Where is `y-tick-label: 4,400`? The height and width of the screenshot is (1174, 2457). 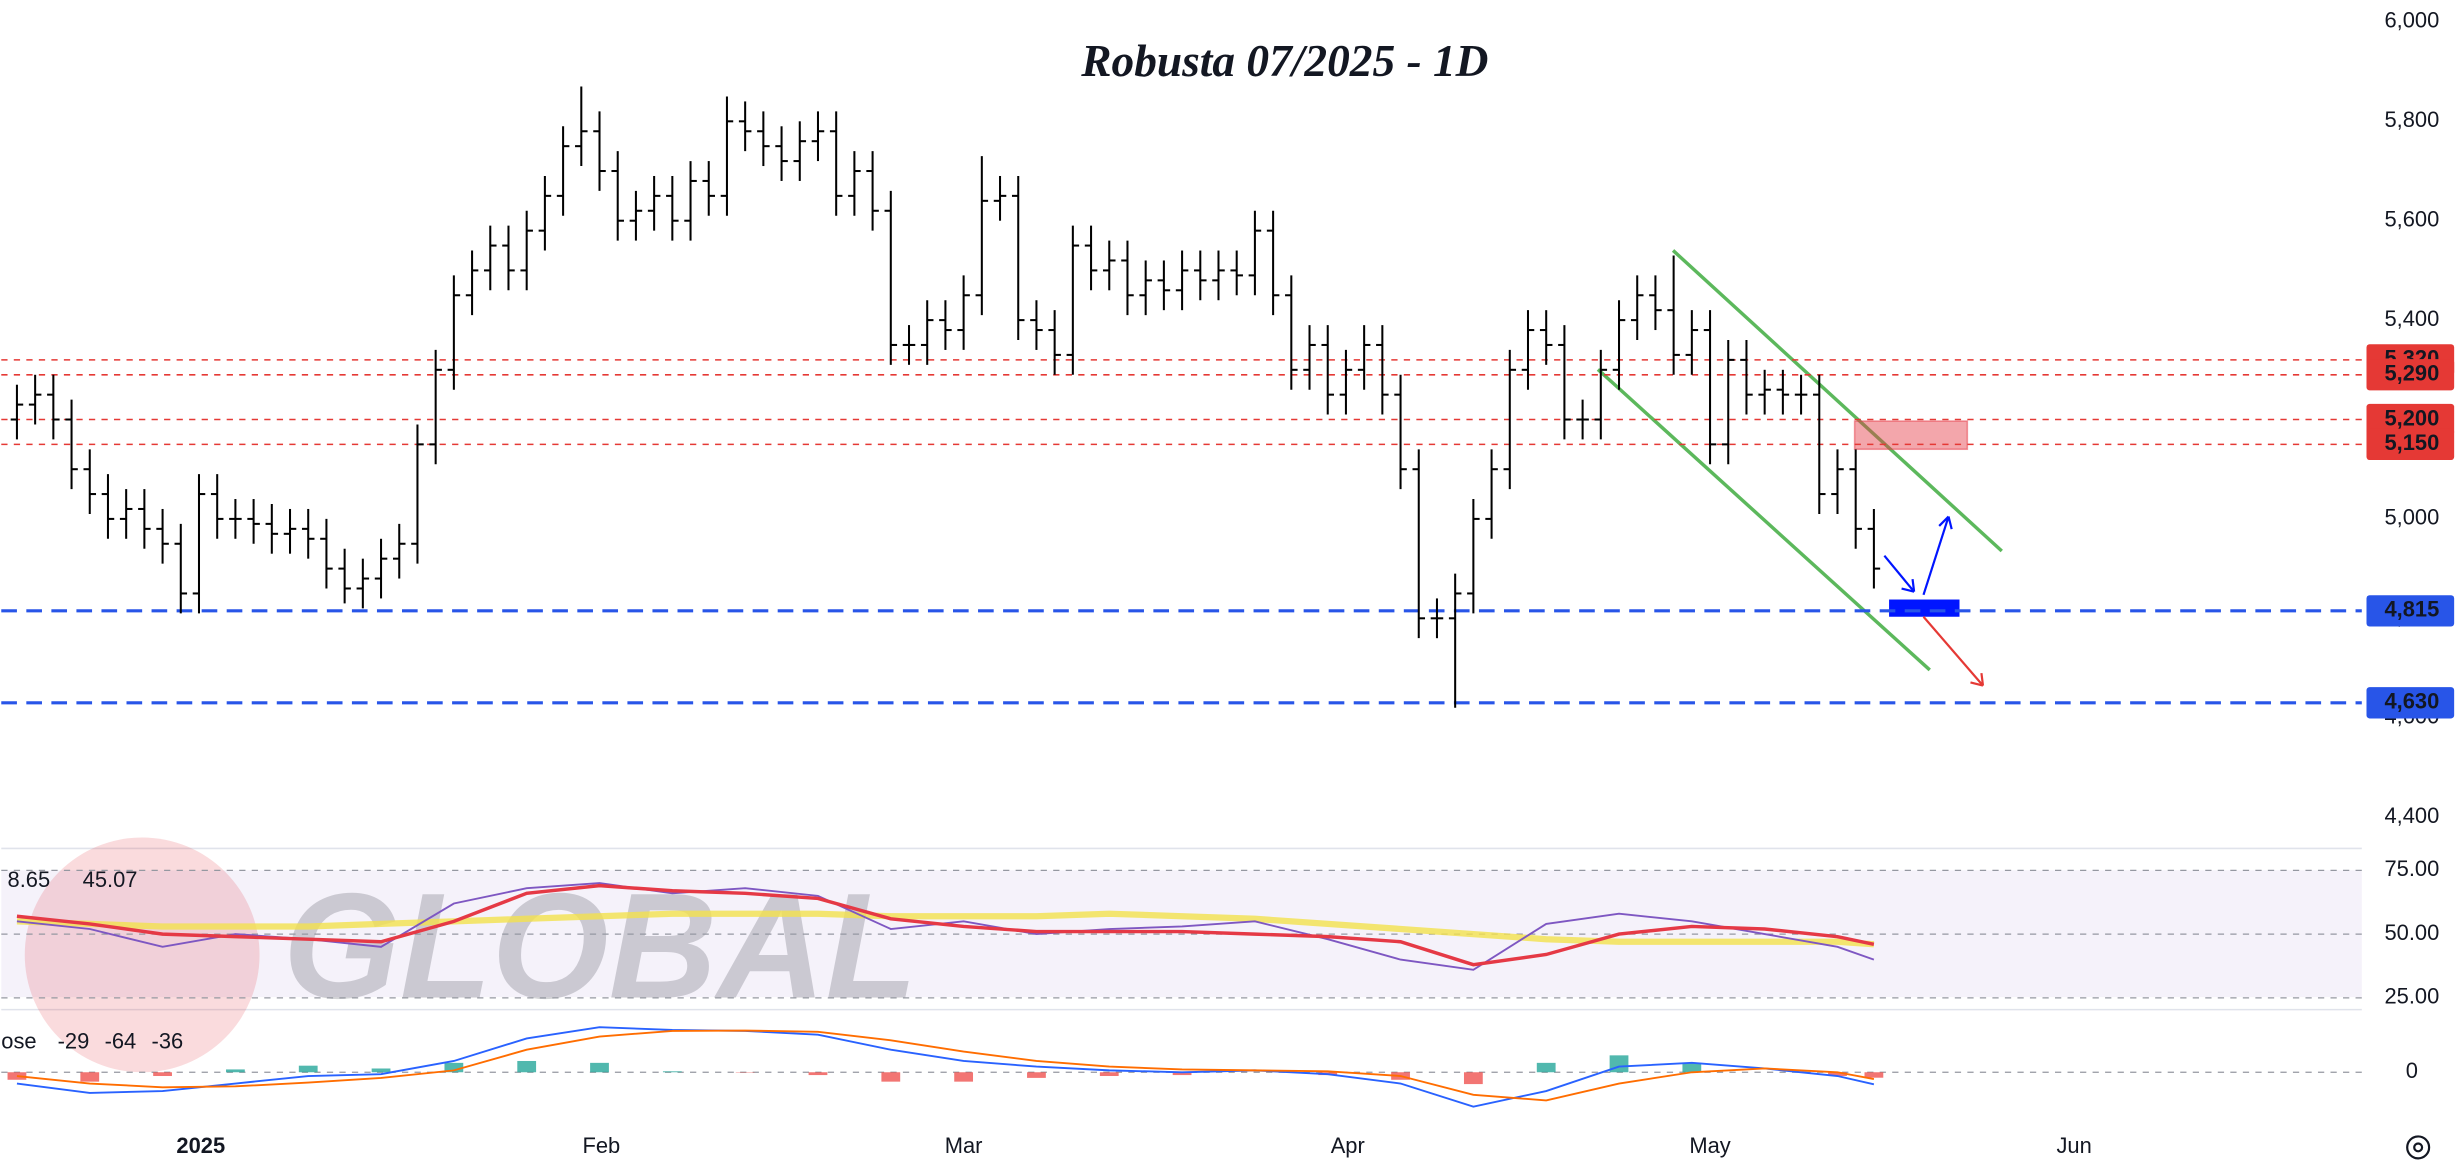
y-tick-label: 4,400 is located at coordinates (2411, 815).